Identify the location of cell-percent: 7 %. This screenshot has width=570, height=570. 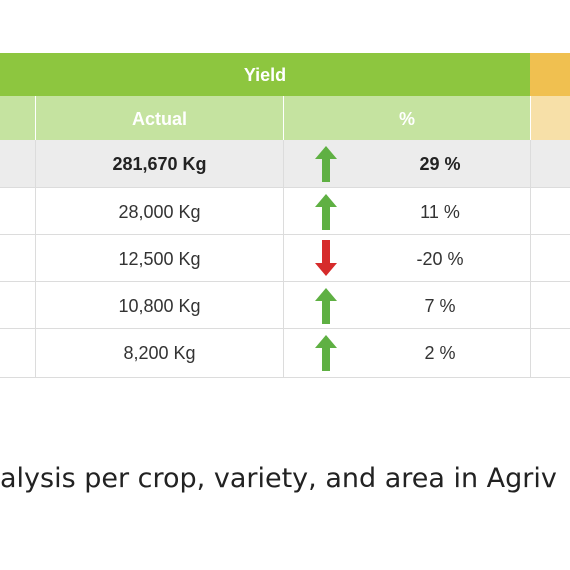
(440, 306).